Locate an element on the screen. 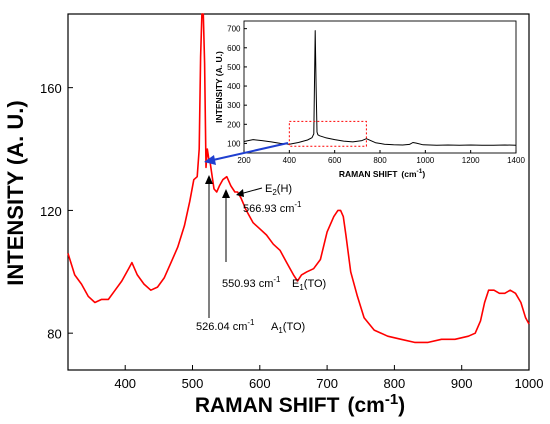 This screenshot has width=550, height=424. inset-y-tick-label: 700 is located at coordinates (234, 29).